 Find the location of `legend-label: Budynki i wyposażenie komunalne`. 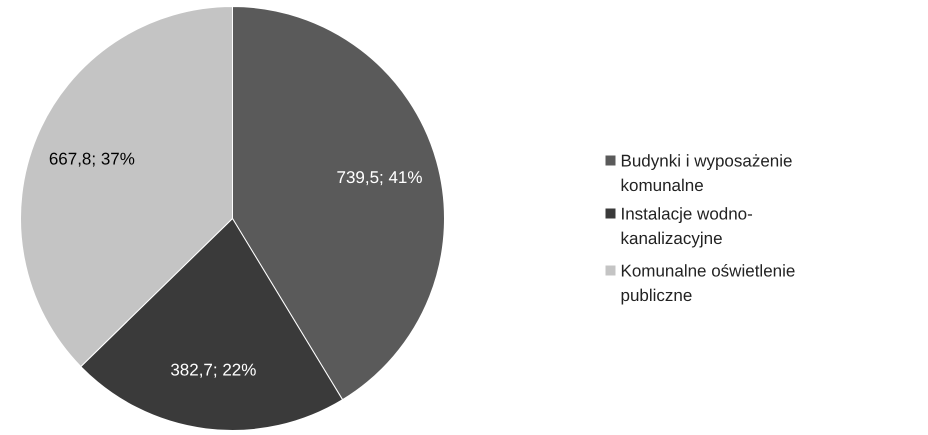

legend-label: Budynki i wyposażenie komunalne is located at coordinates (706, 174).